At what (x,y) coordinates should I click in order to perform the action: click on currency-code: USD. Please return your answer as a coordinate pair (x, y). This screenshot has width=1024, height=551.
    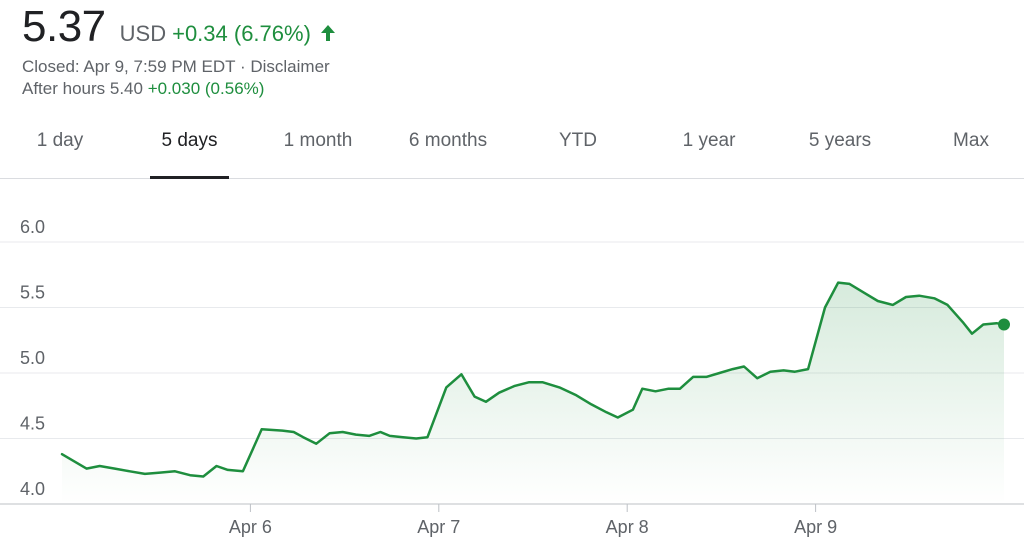
    Looking at the image, I should click on (143, 33).